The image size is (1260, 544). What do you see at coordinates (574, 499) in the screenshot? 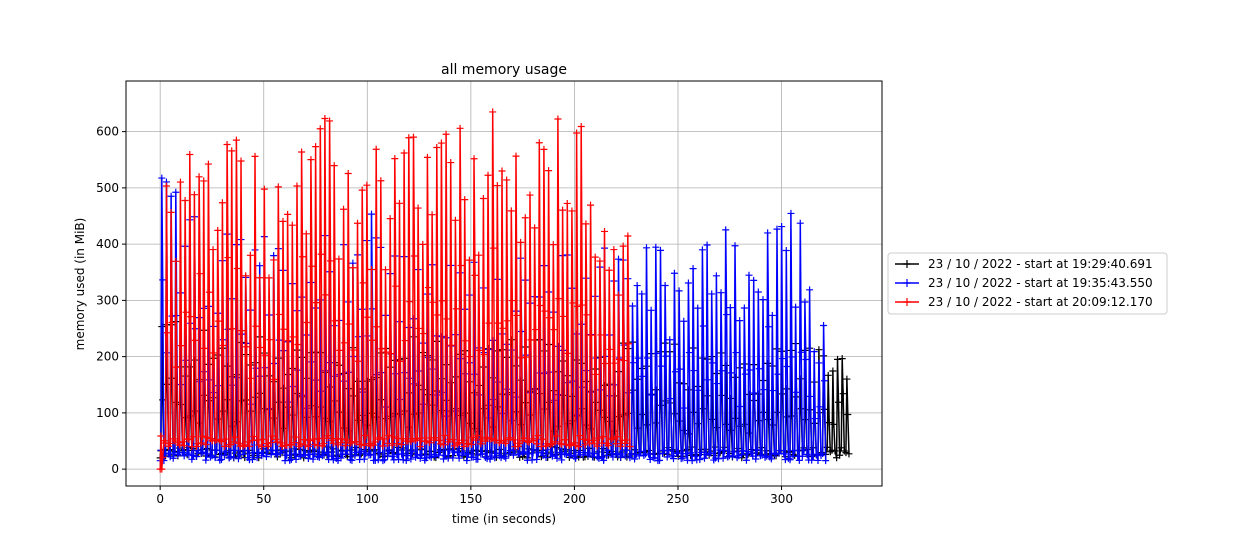
I see `x-tick-label: 200` at bounding box center [574, 499].